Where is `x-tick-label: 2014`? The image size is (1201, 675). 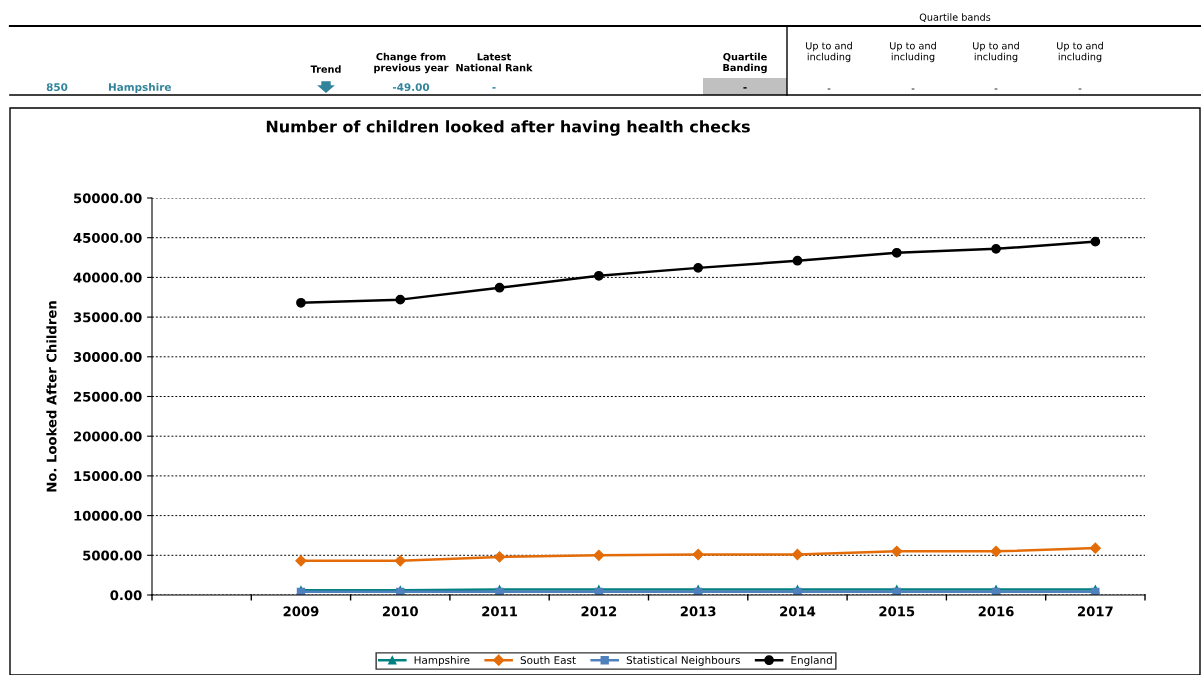 x-tick-label: 2014 is located at coordinates (798, 611).